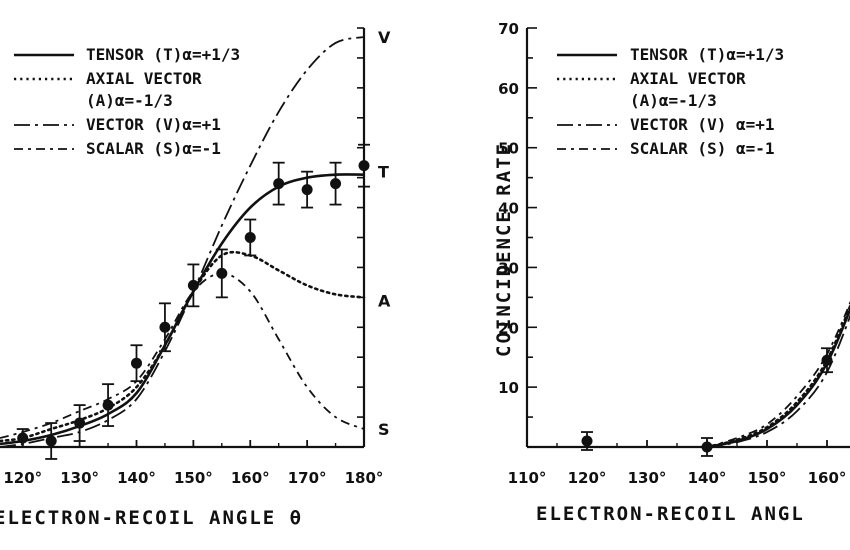  I want to click on right-series-a-line, so click(777, 375).